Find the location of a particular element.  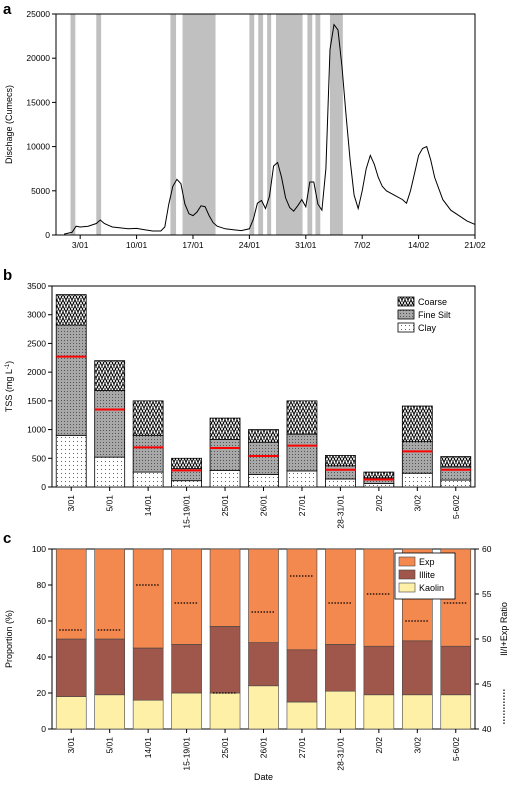

y-tick-label-b-500: 500 is located at coordinates (39, 458).